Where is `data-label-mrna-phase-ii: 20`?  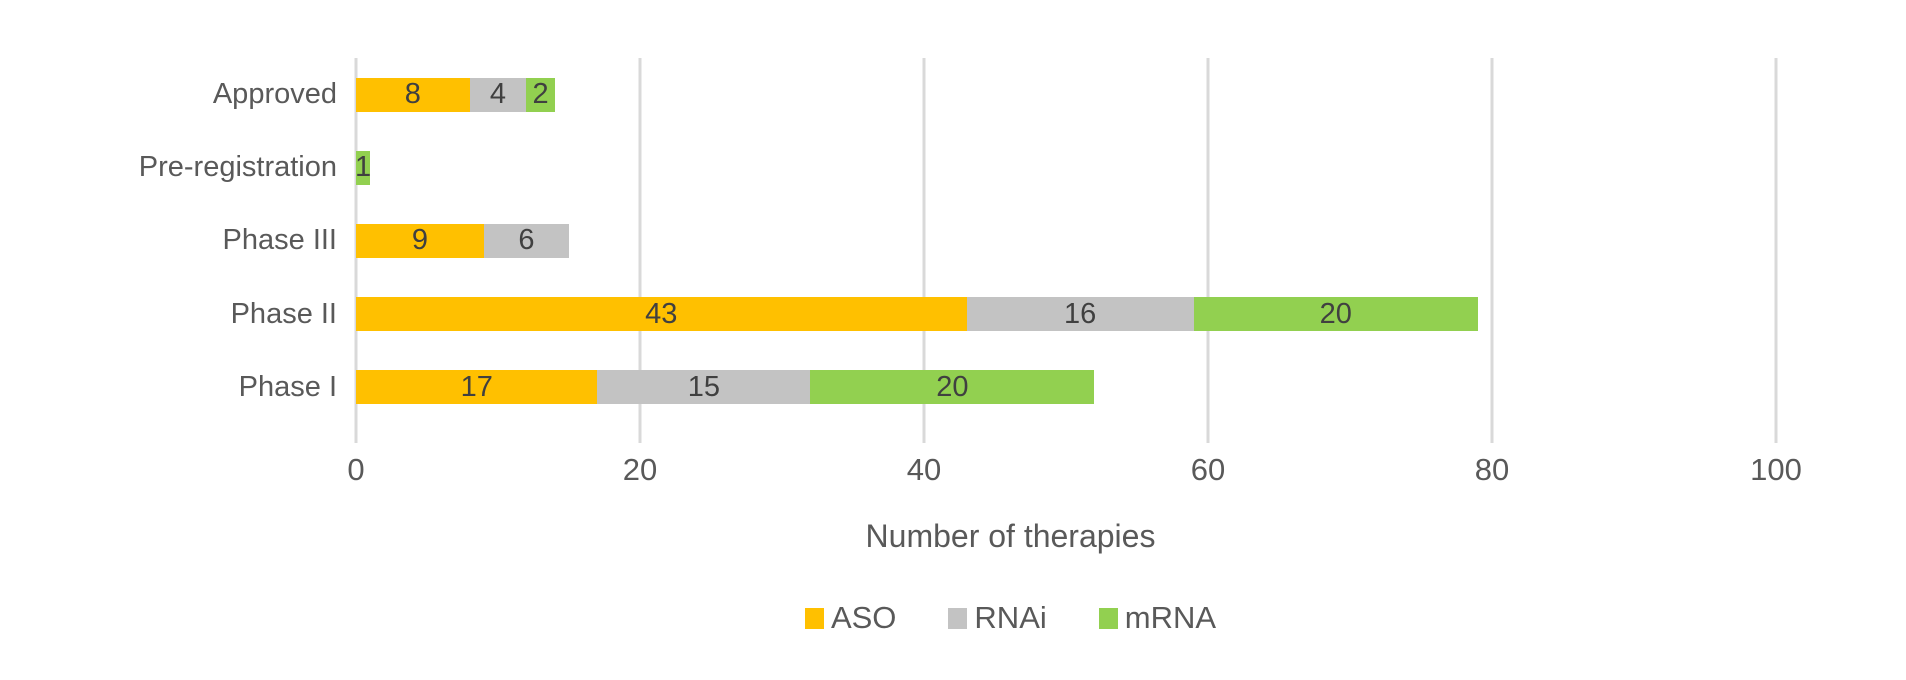 data-label-mrna-phase-ii: 20 is located at coordinates (1335, 313).